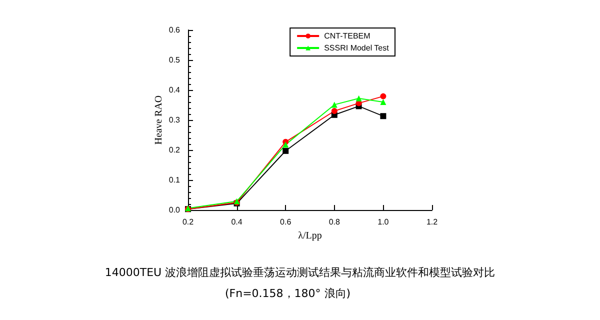  I want to click on x-tick-label: 0.6, so click(286, 222).